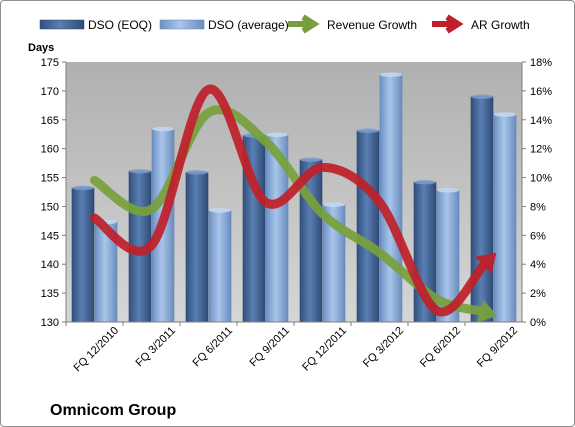 This screenshot has width=575, height=427. I want to click on bar-top-dso-eoq-fq-9-2012, so click(482, 96).